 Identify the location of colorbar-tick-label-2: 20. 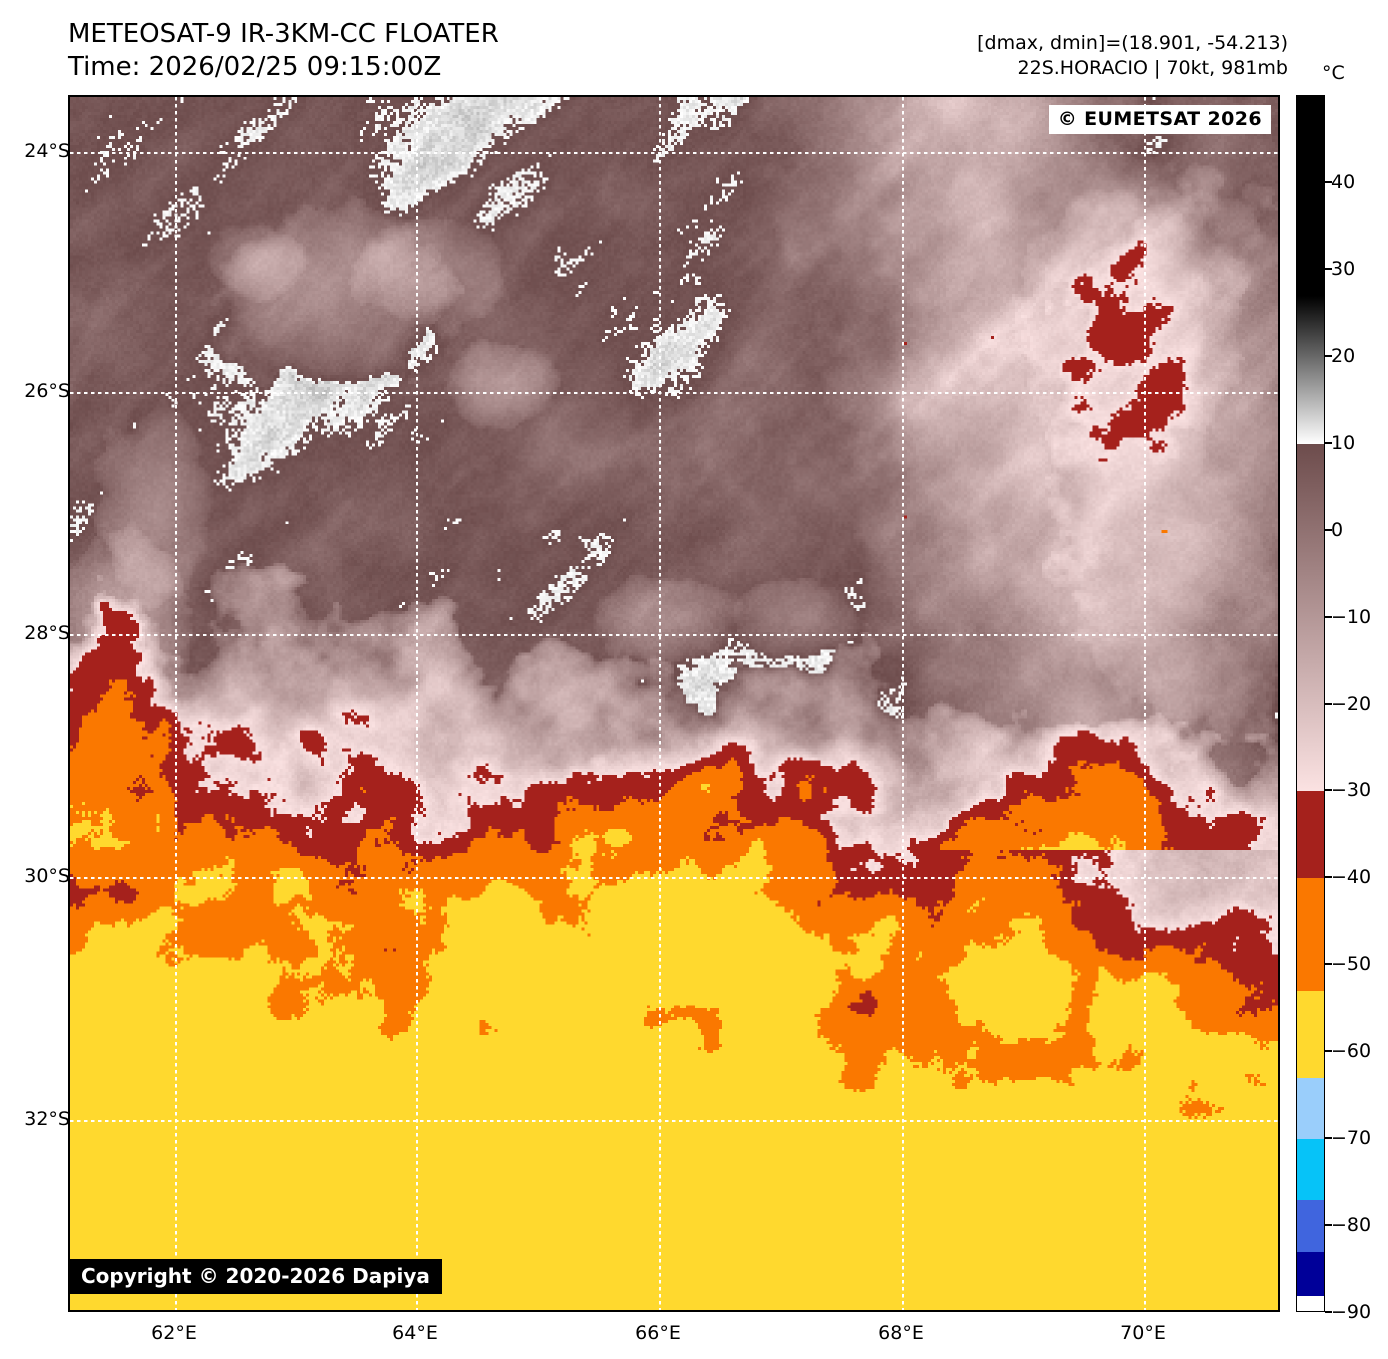
(1343, 355).